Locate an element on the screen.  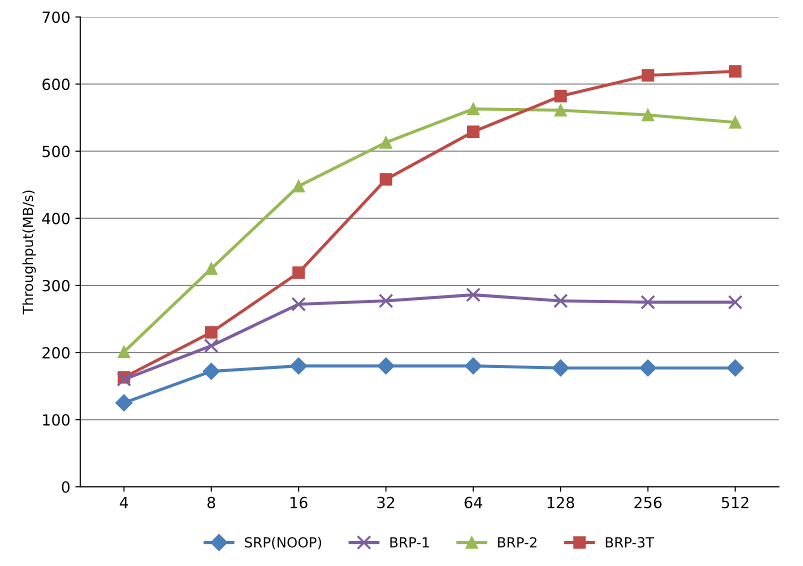
x-tick-label: 32 is located at coordinates (385, 502).